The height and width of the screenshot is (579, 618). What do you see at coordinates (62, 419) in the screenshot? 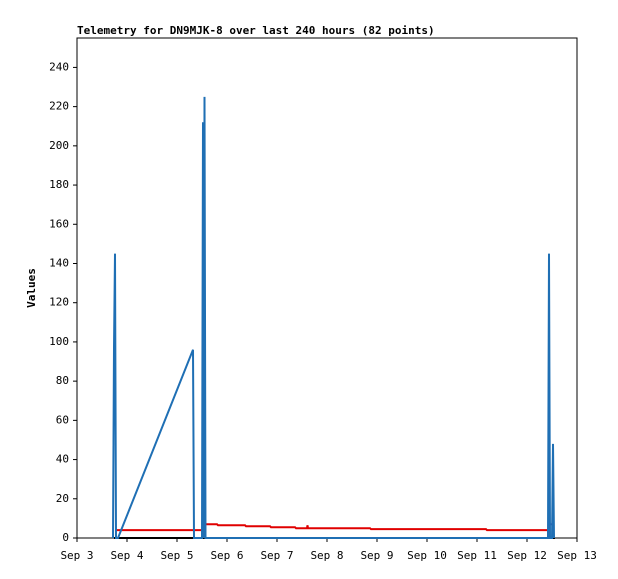
I see `y-tick-label: 60` at bounding box center [62, 419].